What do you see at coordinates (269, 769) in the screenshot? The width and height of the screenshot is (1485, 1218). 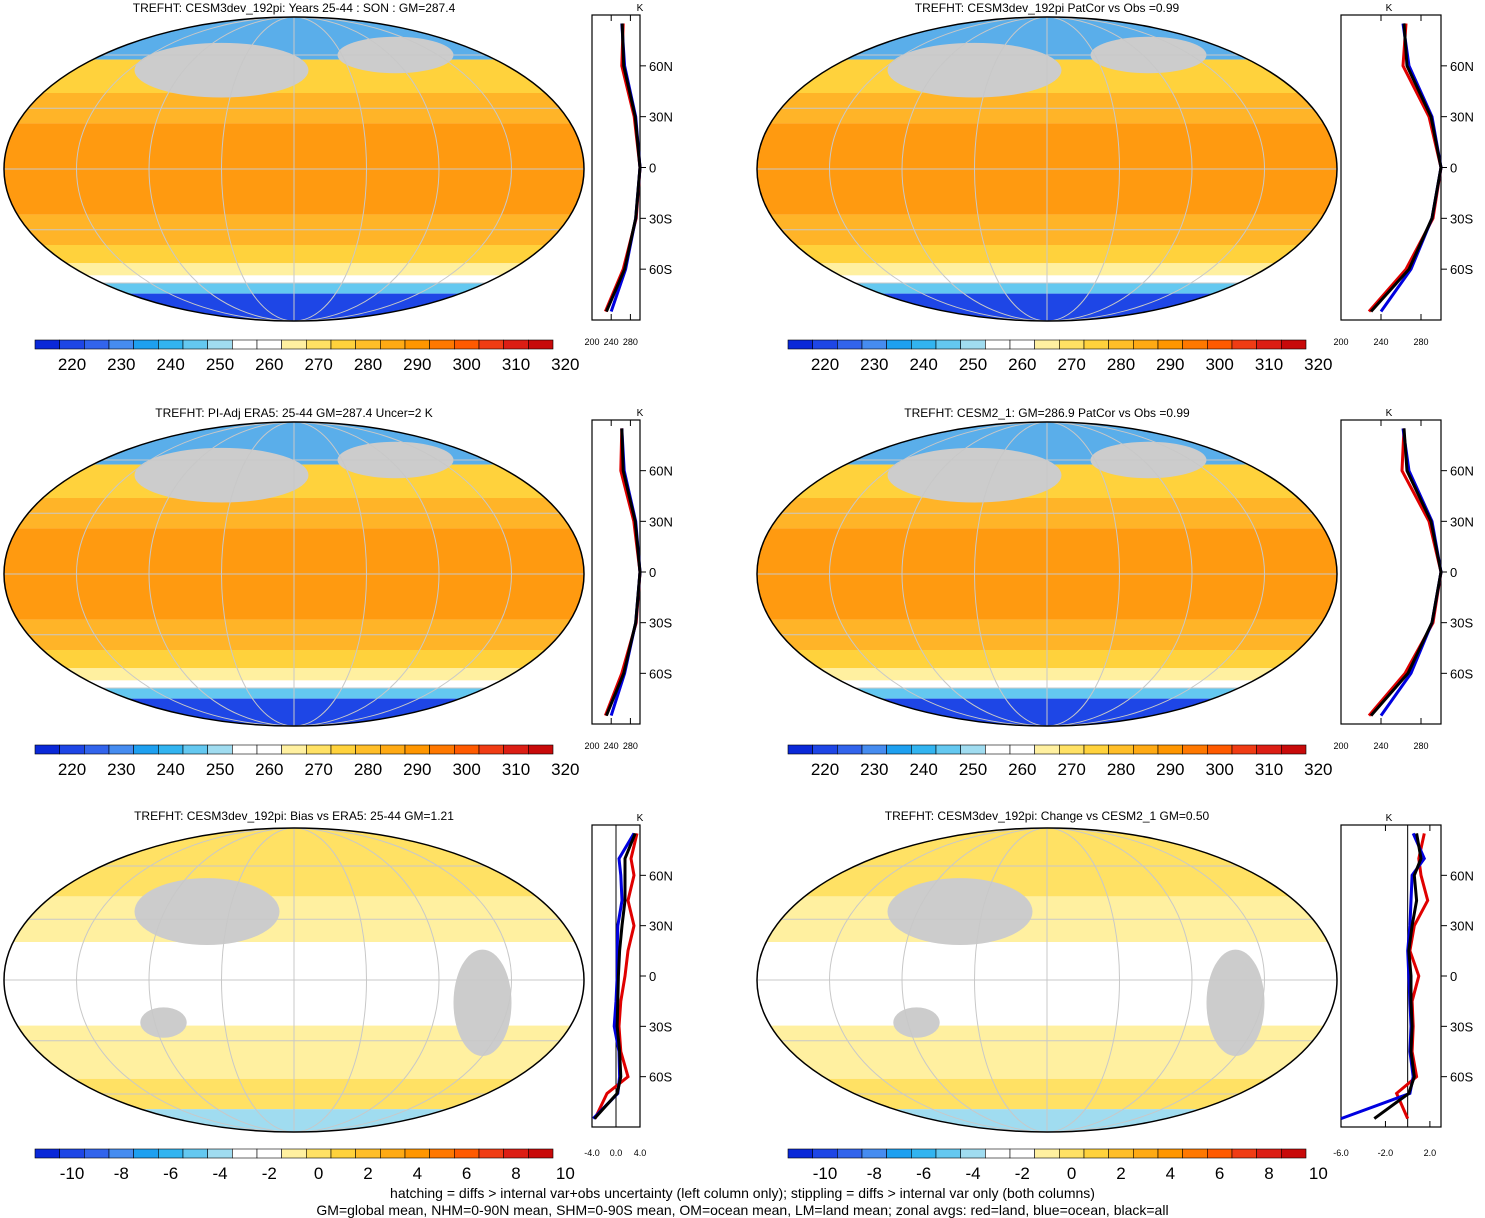 I see `colorbar-label: 260` at bounding box center [269, 769].